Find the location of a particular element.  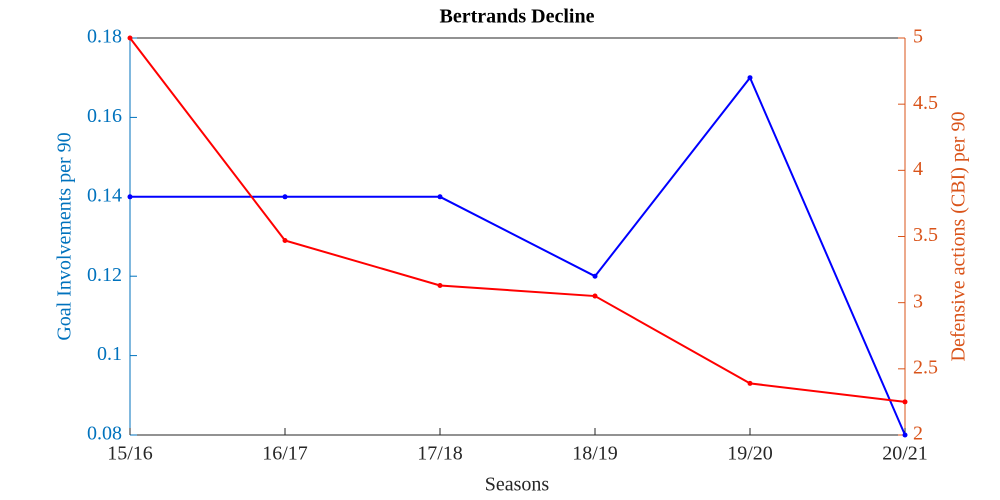

x-tick-label: 19/20 is located at coordinates (750, 454).